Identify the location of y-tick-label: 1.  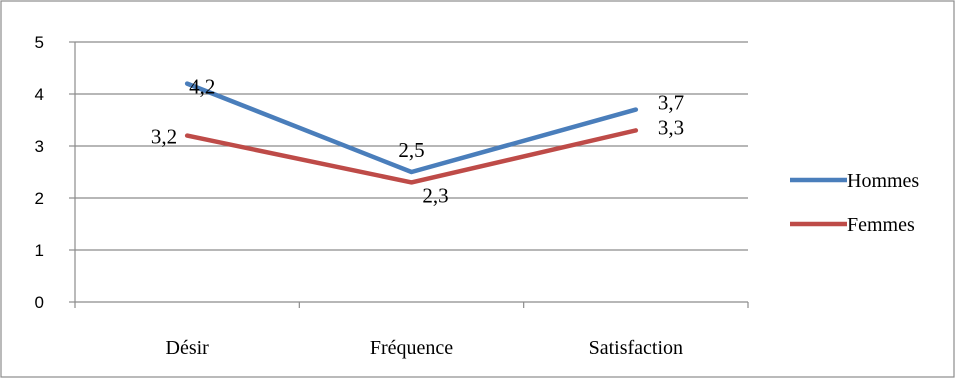
(39, 250).